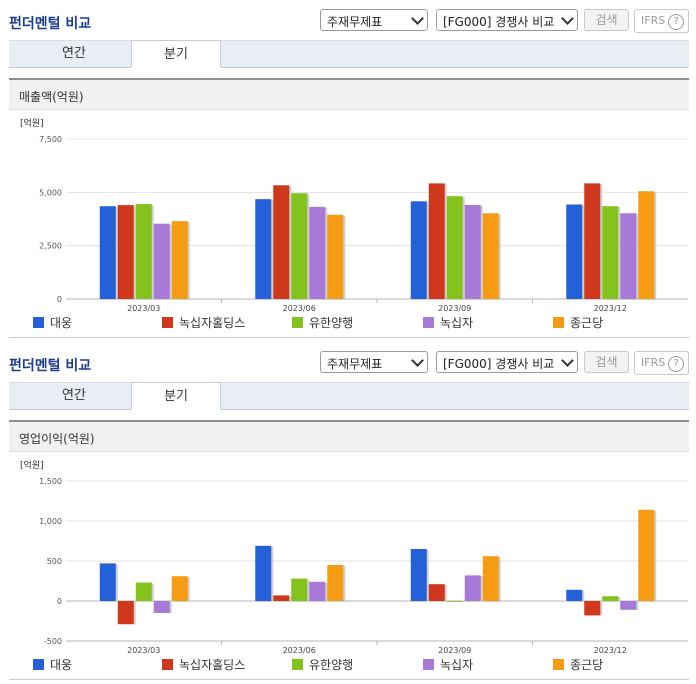 The width and height of the screenshot is (696, 684). I want to click on x-tick-label: 2023/03, so click(143, 650).